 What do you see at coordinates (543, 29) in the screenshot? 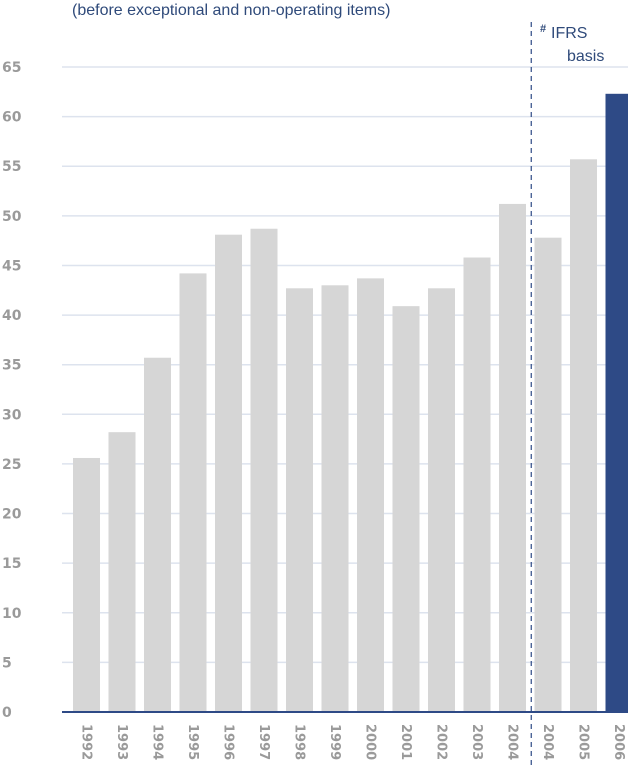
I see `ifrs-footnote-mark: #` at bounding box center [543, 29].